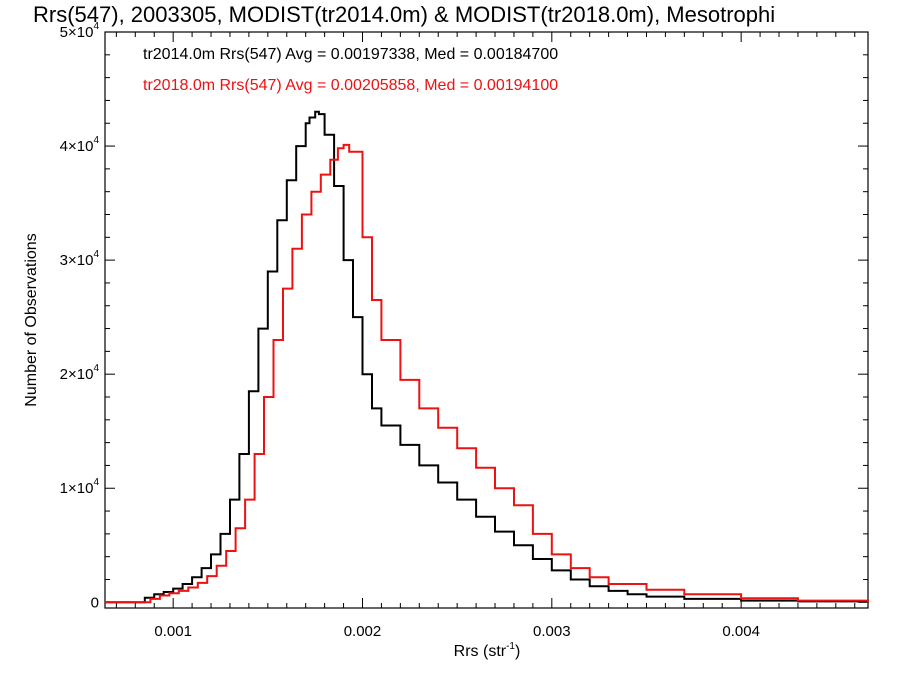 This screenshot has height=675, width=900. I want to click on x-axis-label-main: Rrs (str, so click(480, 651).